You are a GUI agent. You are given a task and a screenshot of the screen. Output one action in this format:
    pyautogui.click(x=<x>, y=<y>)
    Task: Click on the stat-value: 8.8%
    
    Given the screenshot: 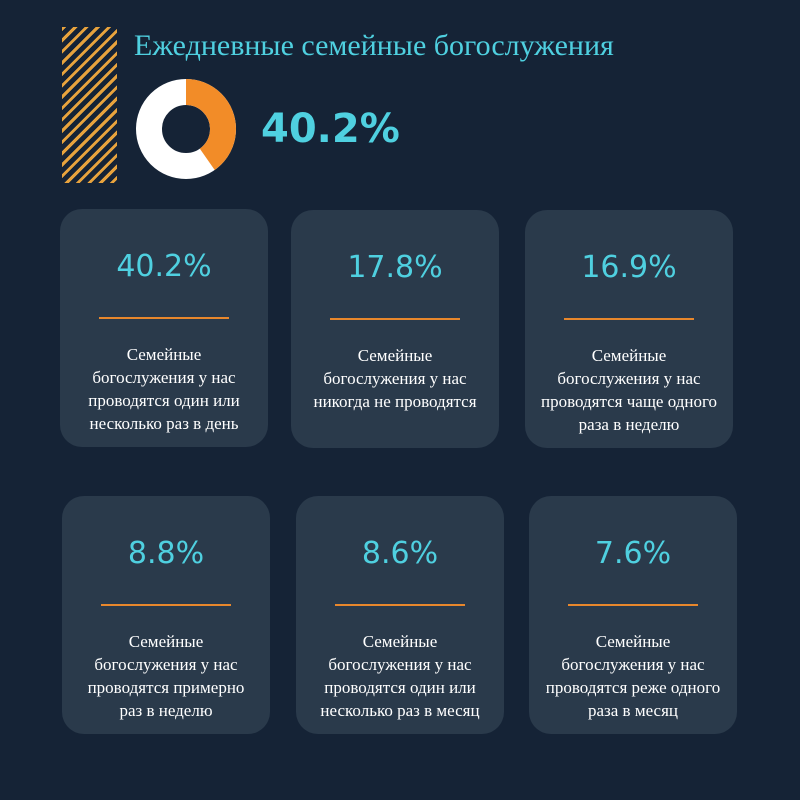 What is the action you would take?
    pyautogui.click(x=166, y=553)
    